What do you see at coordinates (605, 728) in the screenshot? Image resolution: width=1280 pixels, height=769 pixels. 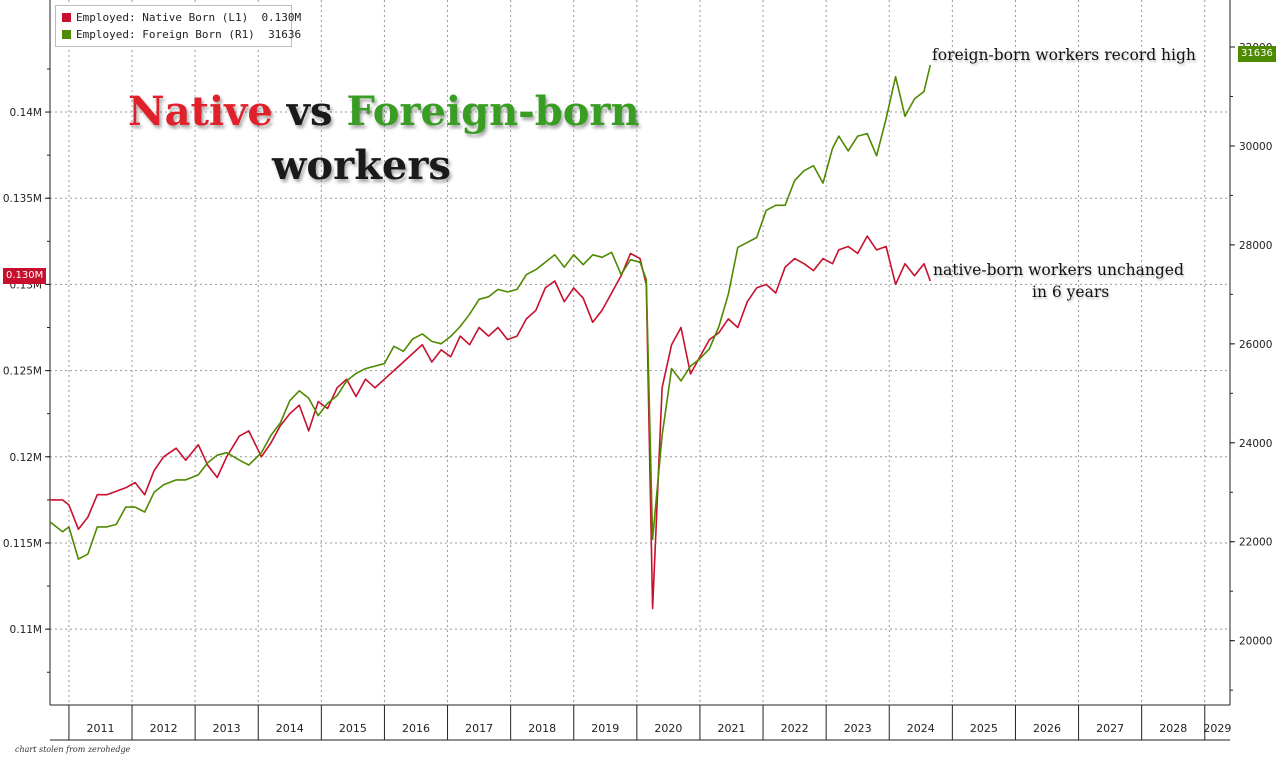 I see `x-tick-label: 2019` at bounding box center [605, 728].